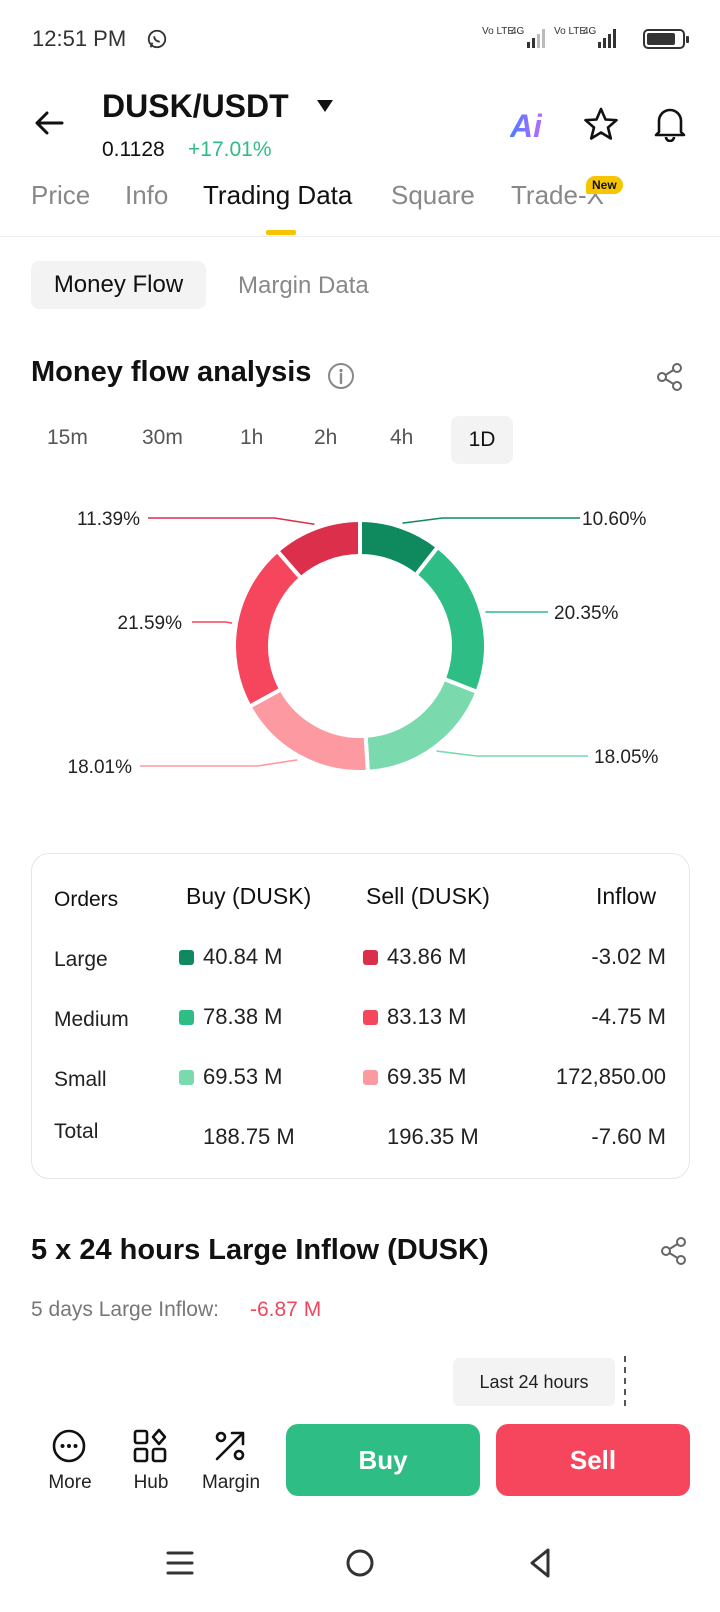  Describe the element at coordinates (150, 623) in the screenshot. I see `slice-label: 21.59%` at that location.